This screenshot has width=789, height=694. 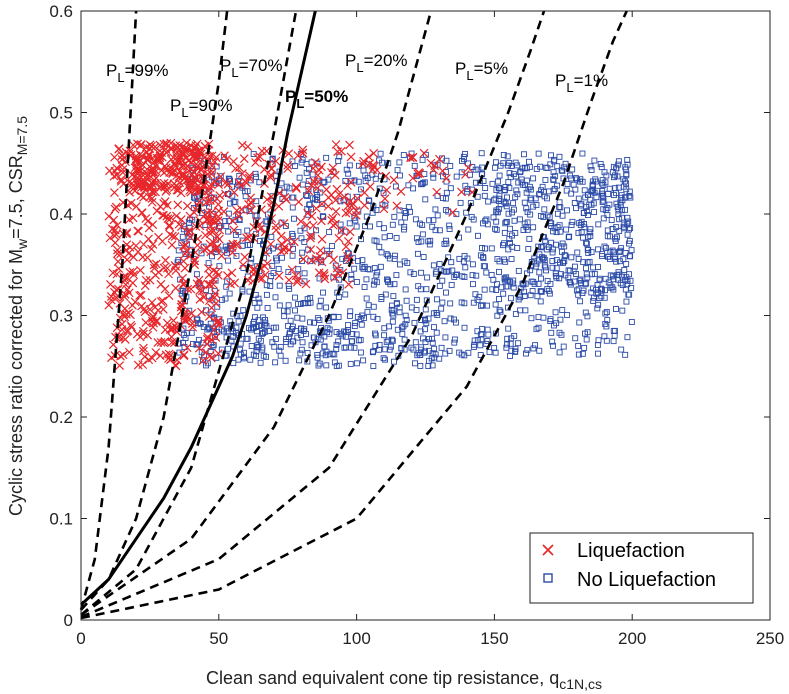 I want to click on x-axis-title-sub: c1N,cs, so click(x=580, y=684).